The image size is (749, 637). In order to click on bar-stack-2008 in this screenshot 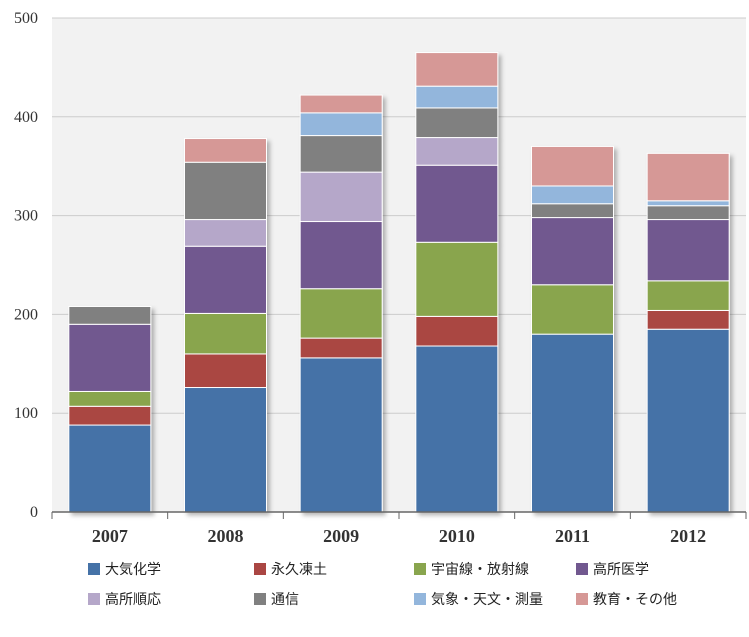, I will do `click(225, 325)`.